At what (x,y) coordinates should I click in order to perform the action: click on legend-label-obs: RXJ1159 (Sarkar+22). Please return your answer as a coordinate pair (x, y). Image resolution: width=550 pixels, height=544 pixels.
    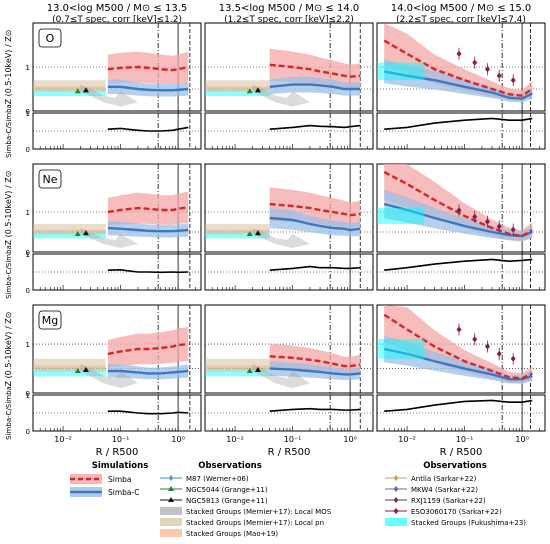
    Looking at the image, I should click on (448, 501).